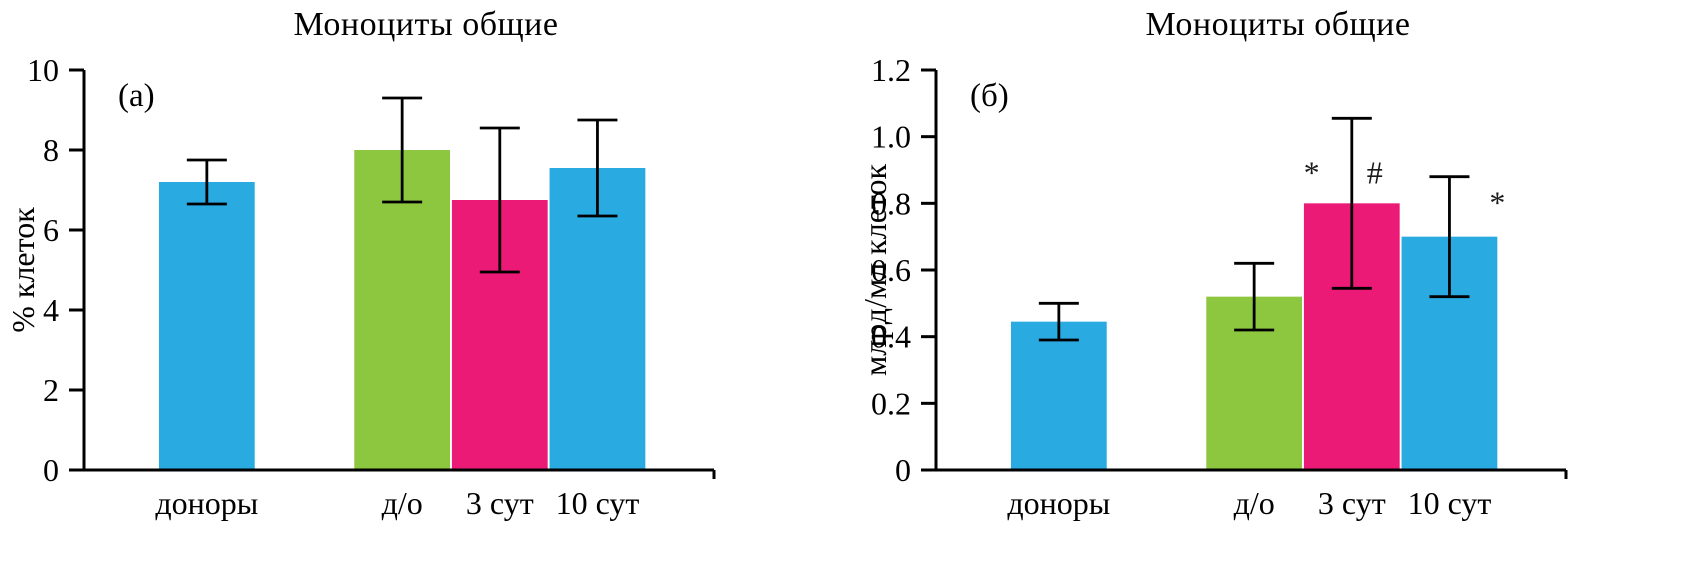  Describe the element at coordinates (43, 70) in the screenshot. I see `y-tick-label: 10` at that location.